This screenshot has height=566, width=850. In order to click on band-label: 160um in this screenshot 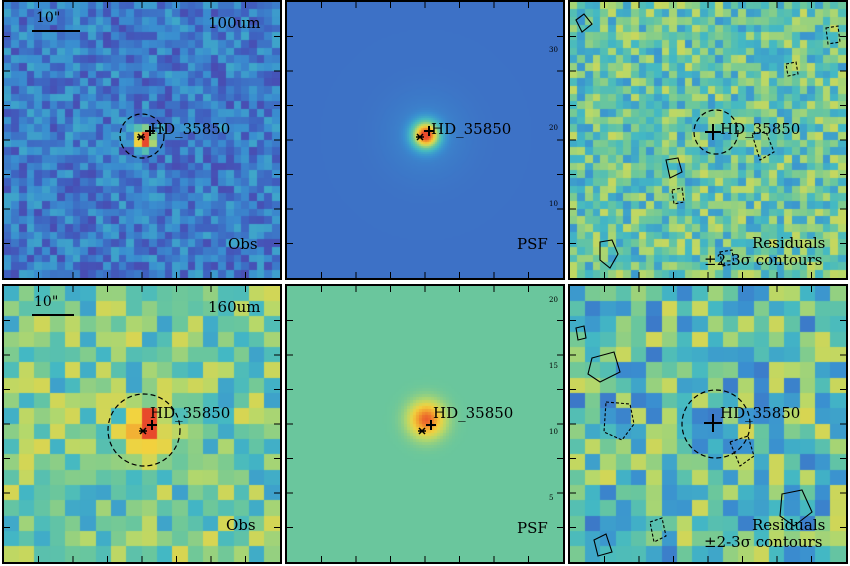, I will do `click(234, 307)`.